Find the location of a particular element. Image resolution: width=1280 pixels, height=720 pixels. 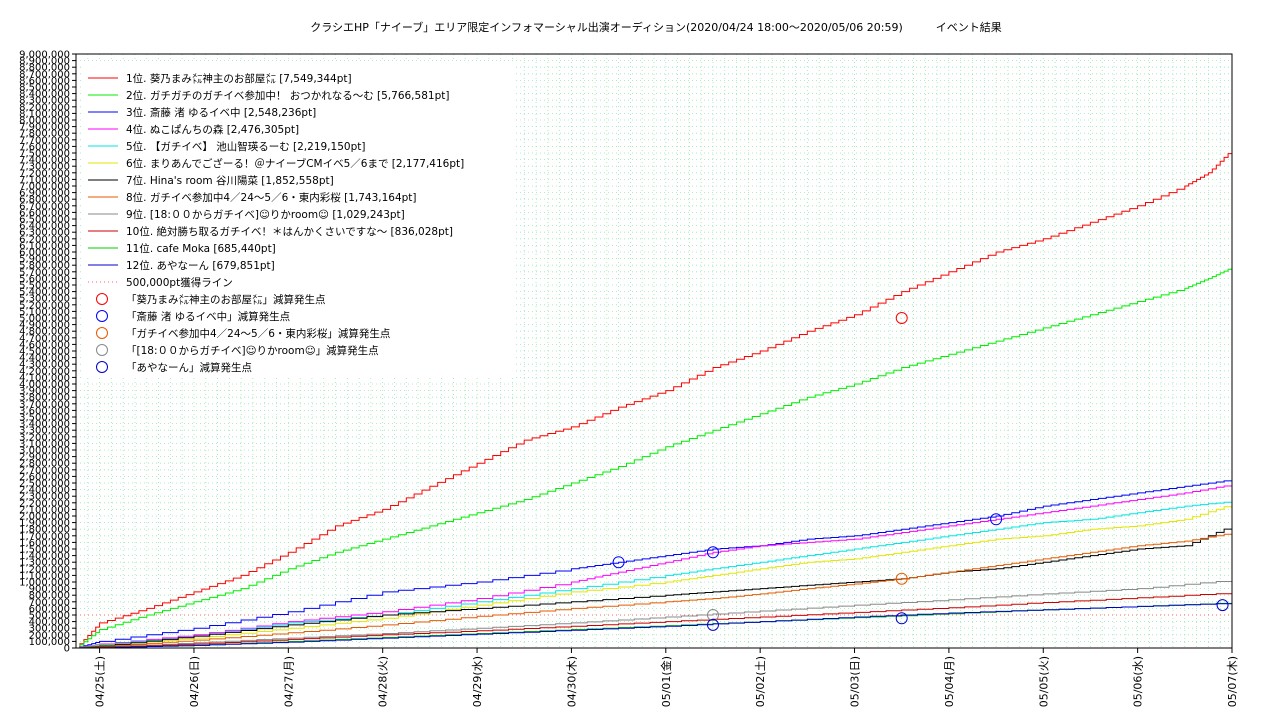

y-tick-label: 1,700,000 is located at coordinates (44, 536).